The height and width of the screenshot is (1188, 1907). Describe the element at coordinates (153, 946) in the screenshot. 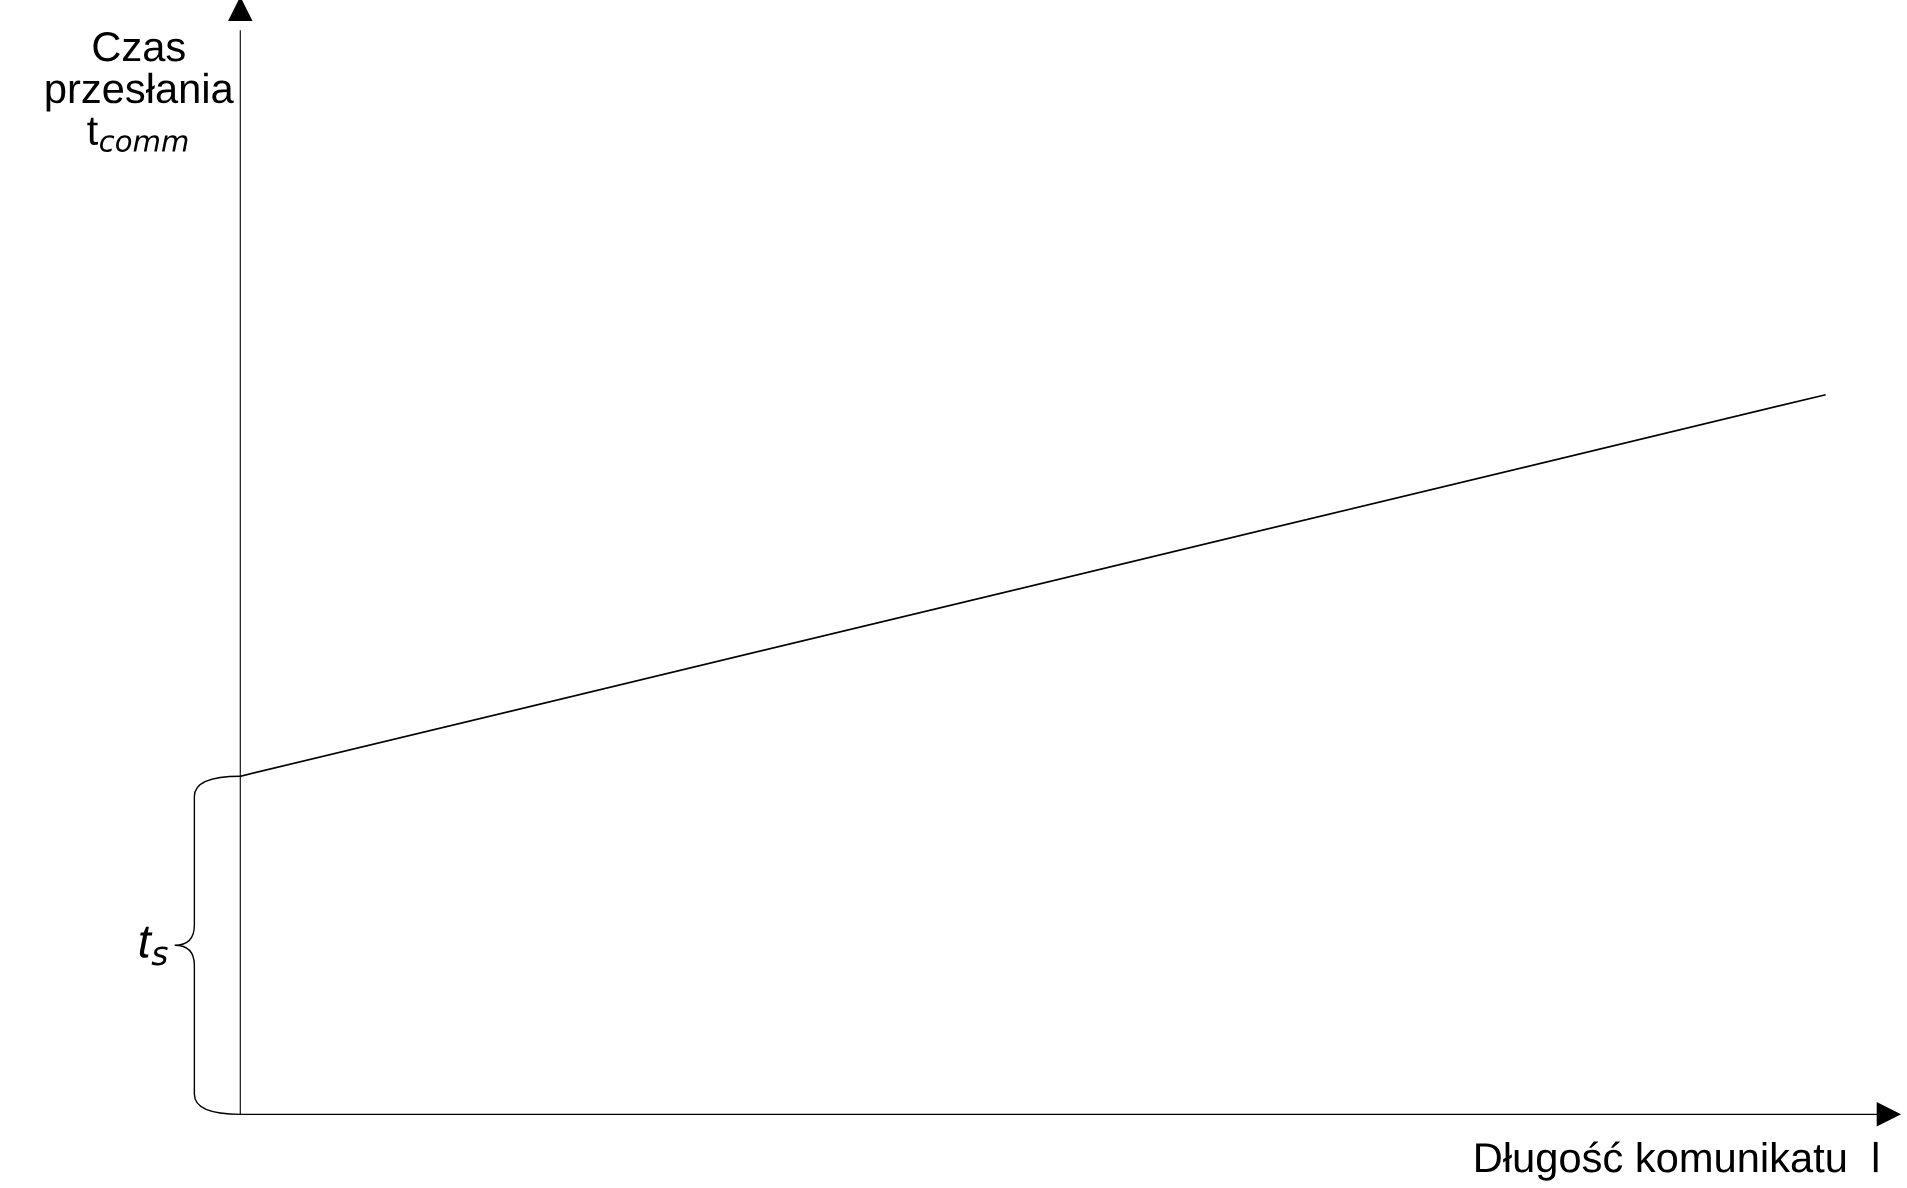

I see `annotation: t$_{s}$` at that location.